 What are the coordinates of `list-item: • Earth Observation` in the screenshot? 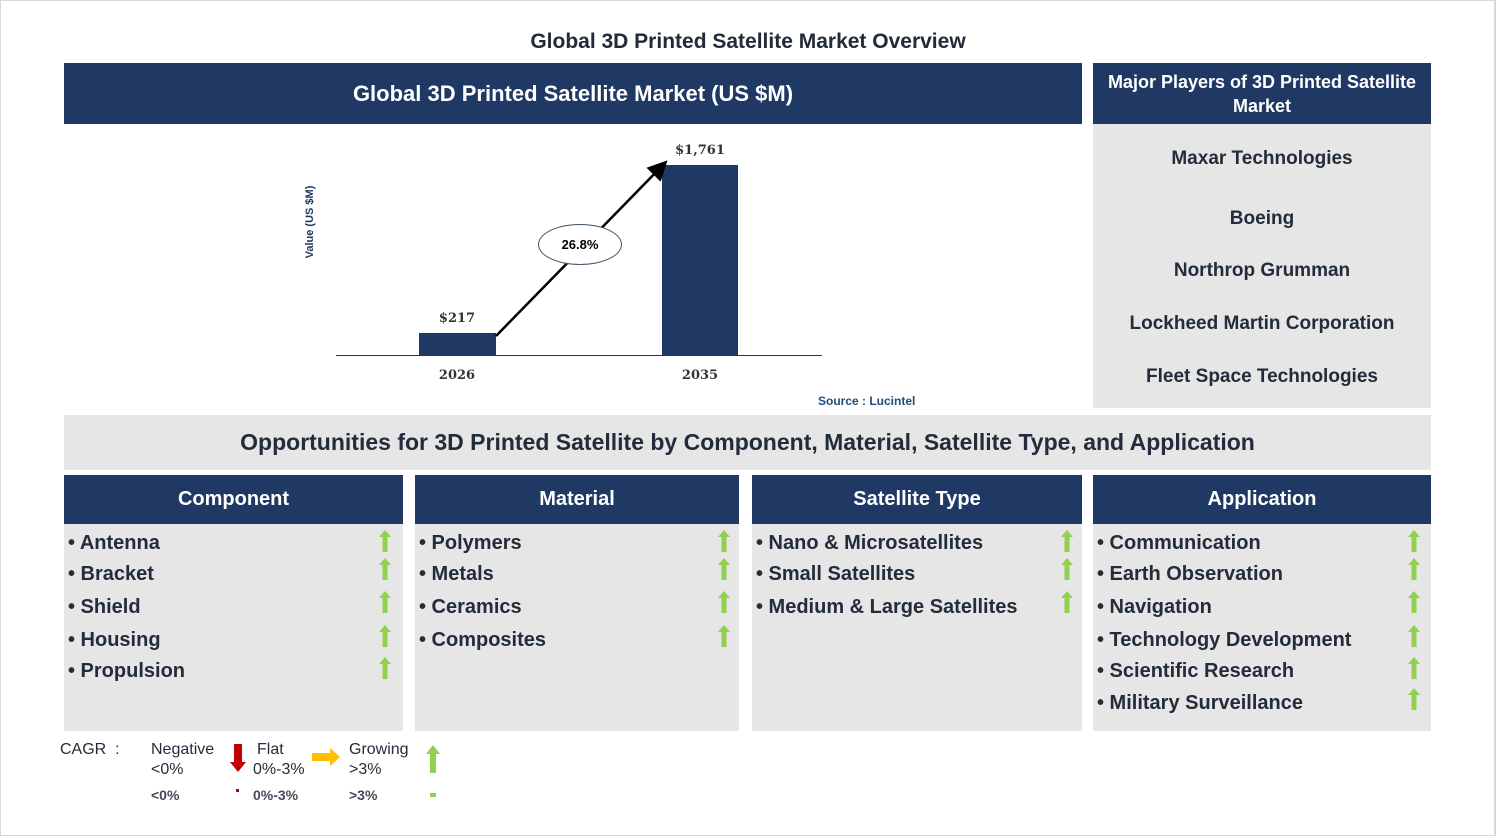 It's located at (1190, 574).